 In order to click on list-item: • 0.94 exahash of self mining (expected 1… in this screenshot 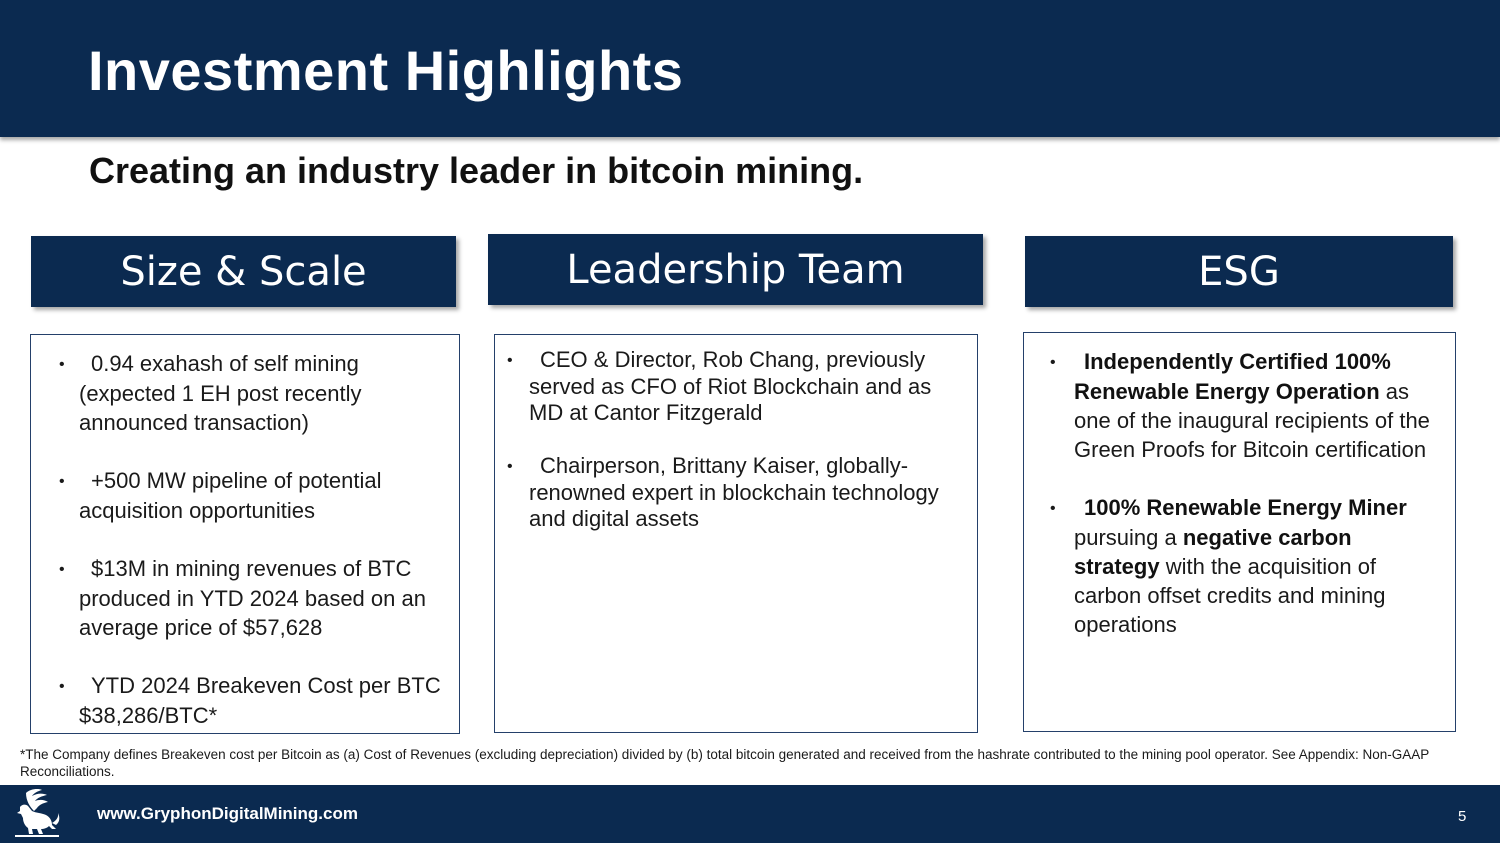, I will do `click(251, 393)`.